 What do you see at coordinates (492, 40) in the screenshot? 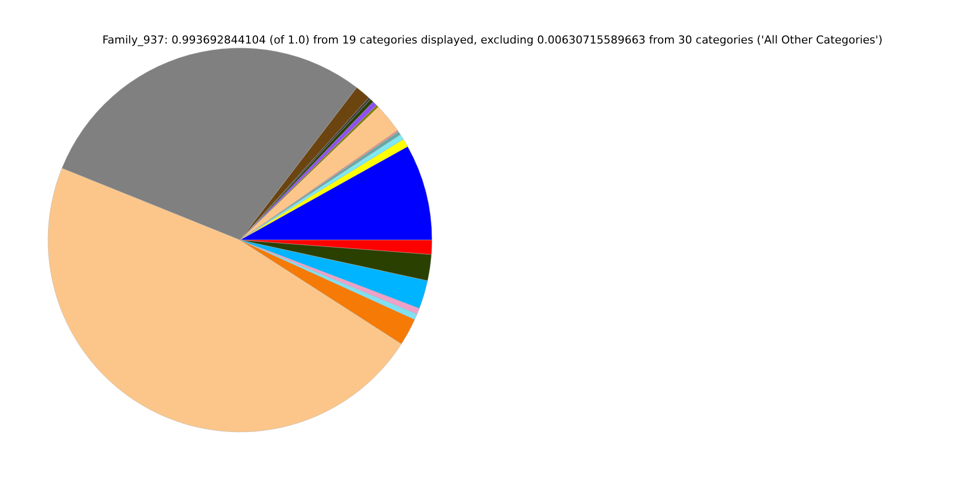
I see `text: Family_937: 0.993692844104 (of 1.0) from 19 categories displayed, excluding 0.00630715589663 from 30 categories ('All Other Categories')` at bounding box center [492, 40].